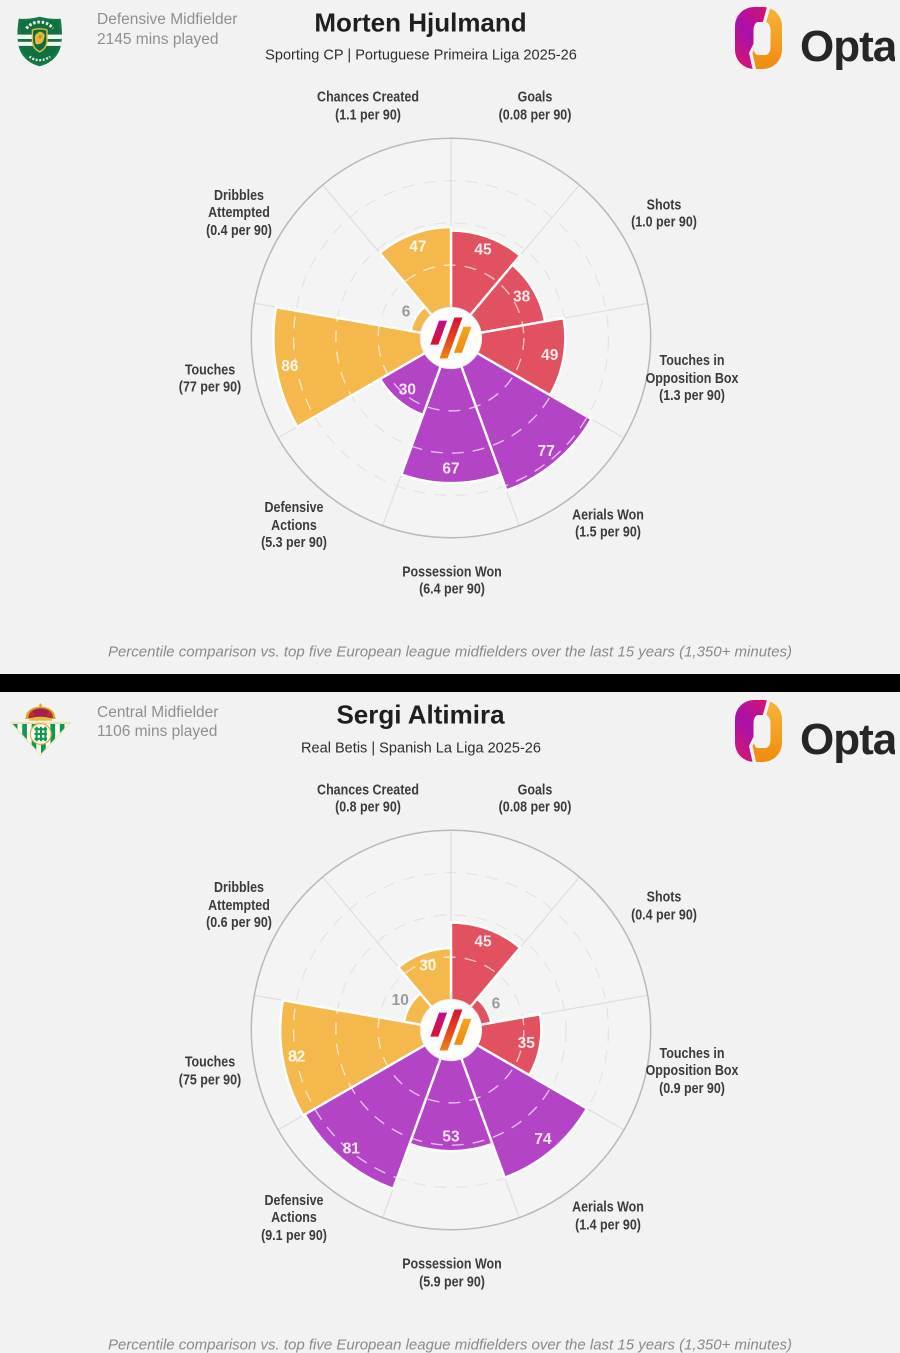  I want to click on svg-text: 67, so click(450, 468).